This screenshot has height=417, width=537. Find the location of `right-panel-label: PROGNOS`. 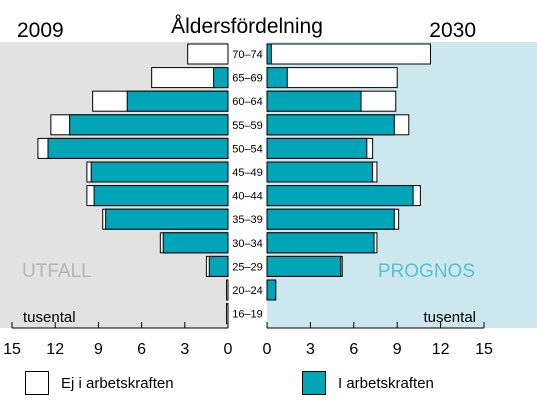

right-panel-label: PROGNOS is located at coordinates (426, 271).